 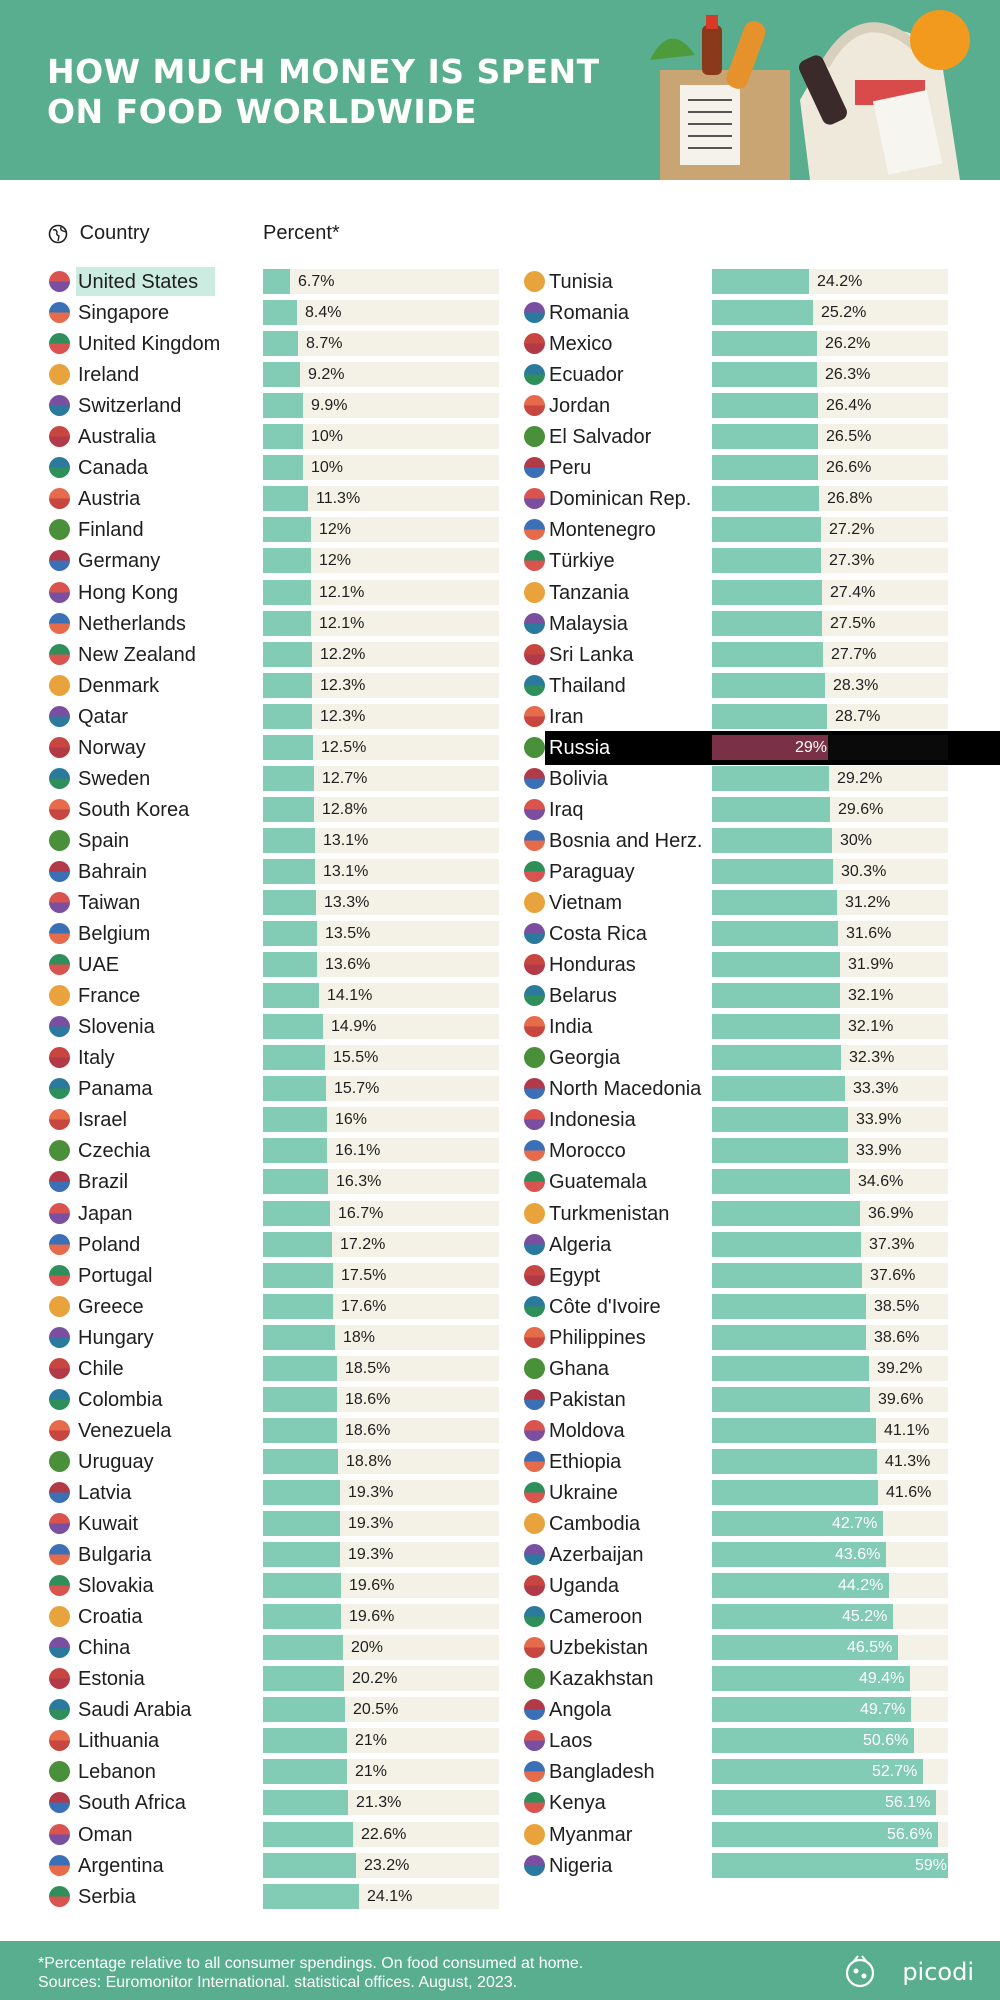 What do you see at coordinates (823, 90) in the screenshot?
I see `wine-bottle` at bounding box center [823, 90].